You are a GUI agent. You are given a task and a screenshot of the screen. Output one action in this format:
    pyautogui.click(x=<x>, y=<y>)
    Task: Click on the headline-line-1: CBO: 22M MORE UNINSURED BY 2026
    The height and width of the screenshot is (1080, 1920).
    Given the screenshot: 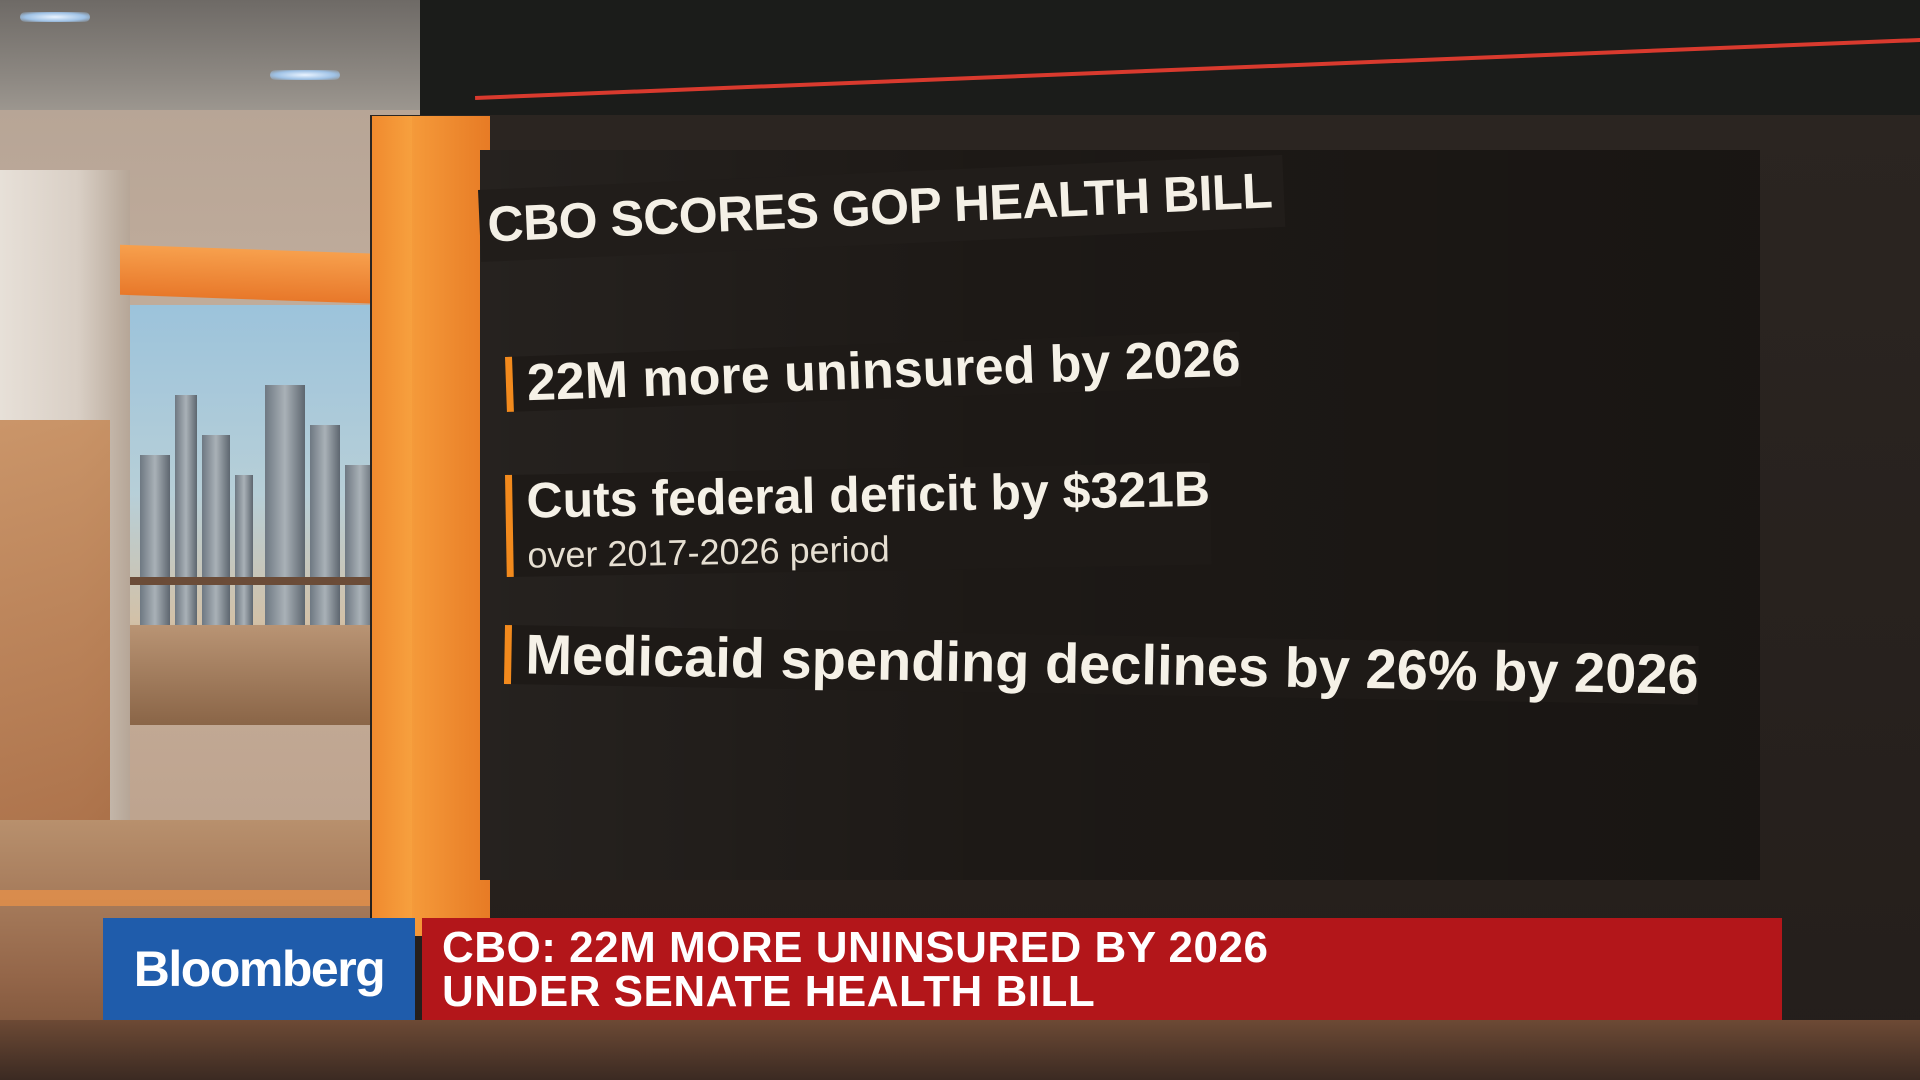 What is the action you would take?
    pyautogui.click(x=855, y=947)
    